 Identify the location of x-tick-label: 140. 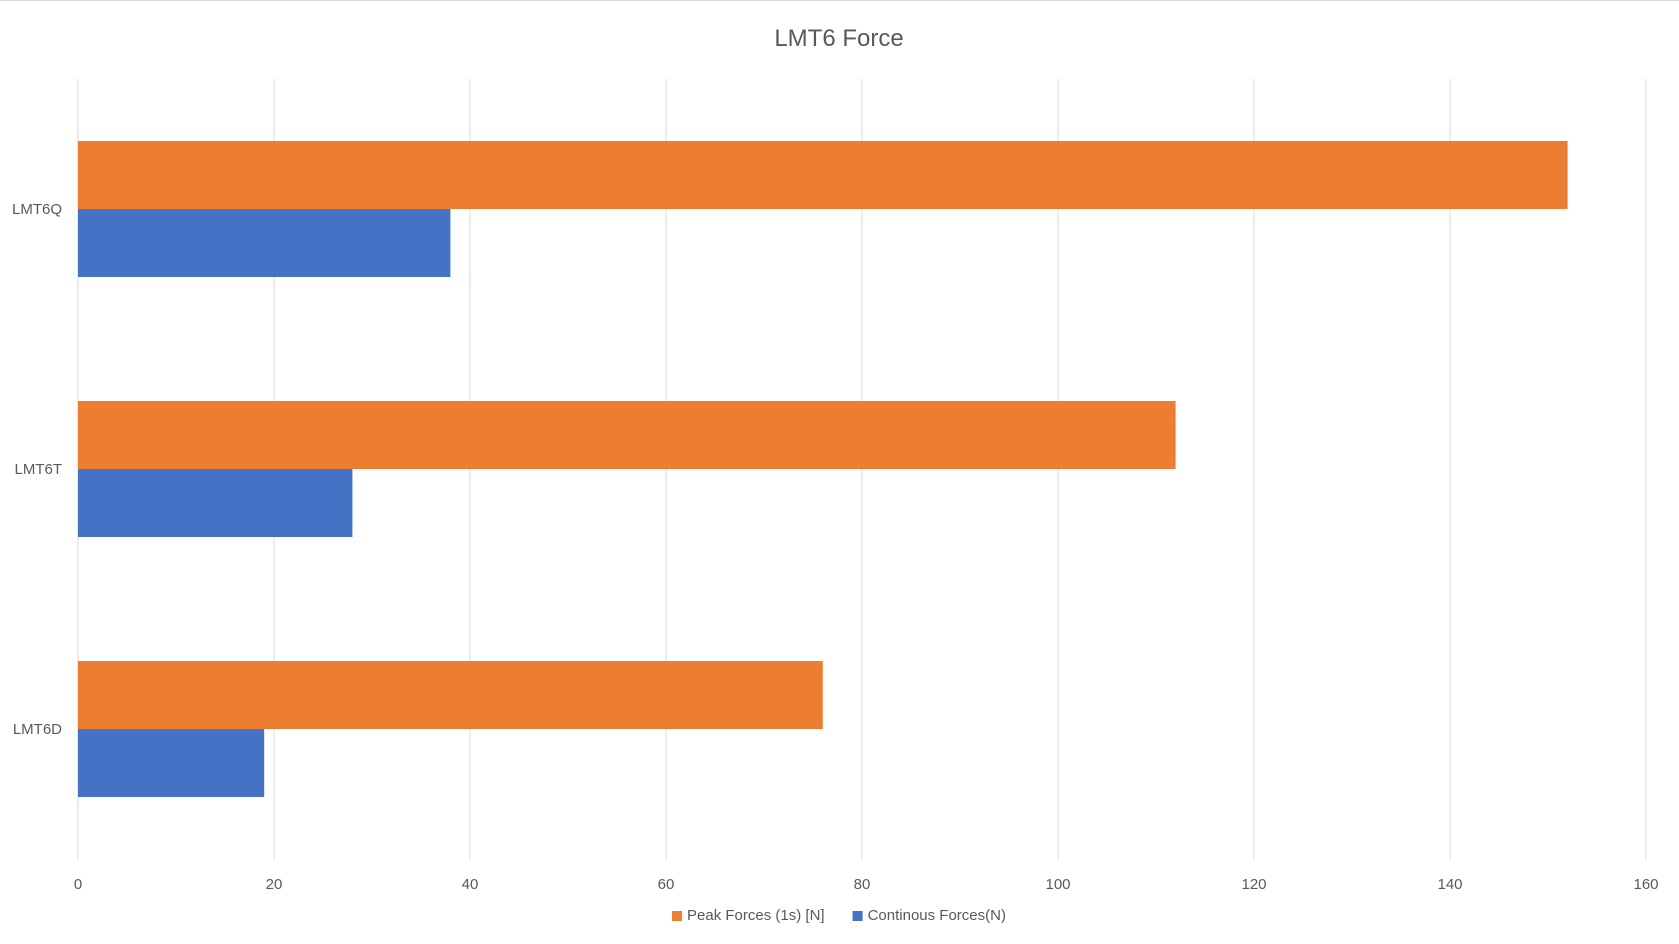
(1449, 884).